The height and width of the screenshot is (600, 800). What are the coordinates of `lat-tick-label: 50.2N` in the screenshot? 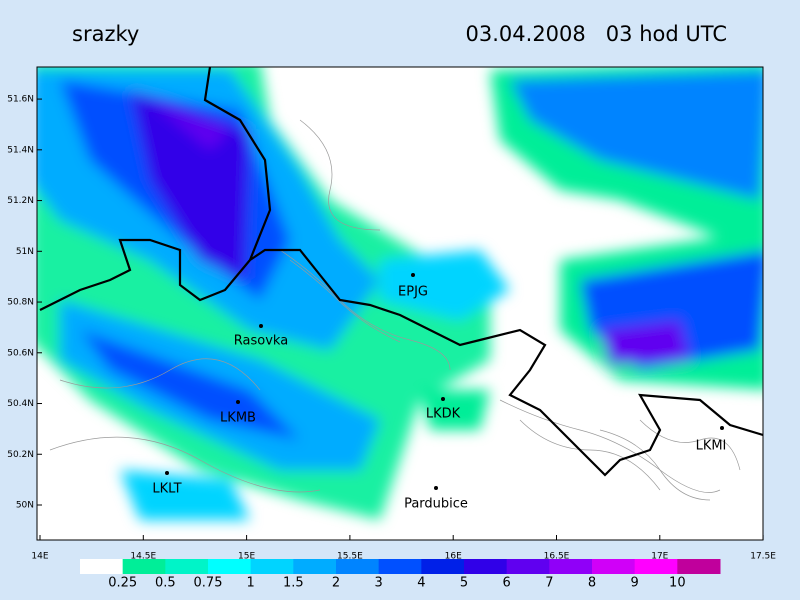 It's located at (20, 455).